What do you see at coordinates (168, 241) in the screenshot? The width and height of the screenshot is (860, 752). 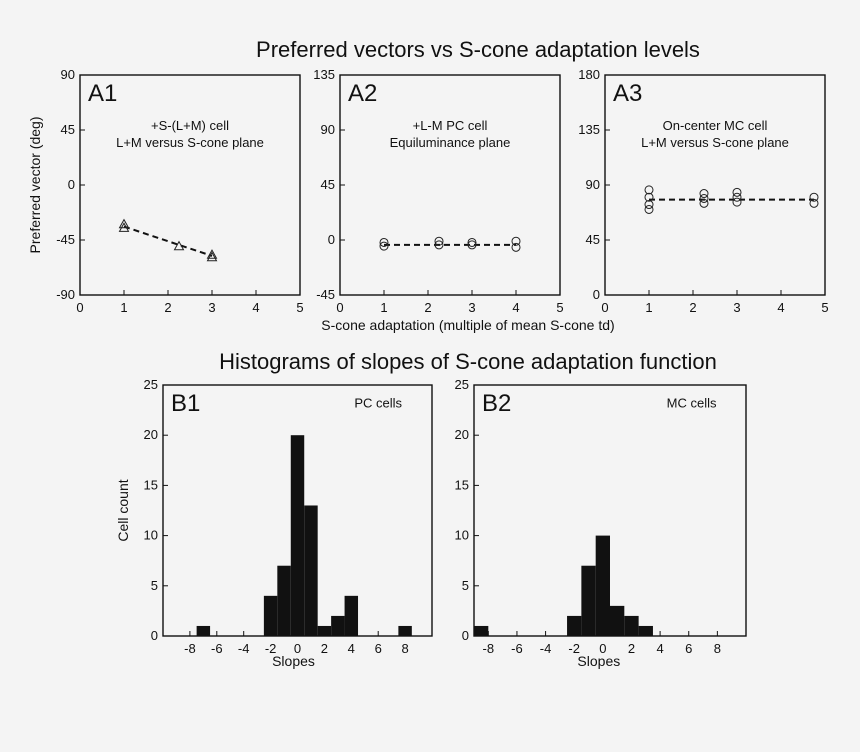 I see `fit-line` at bounding box center [168, 241].